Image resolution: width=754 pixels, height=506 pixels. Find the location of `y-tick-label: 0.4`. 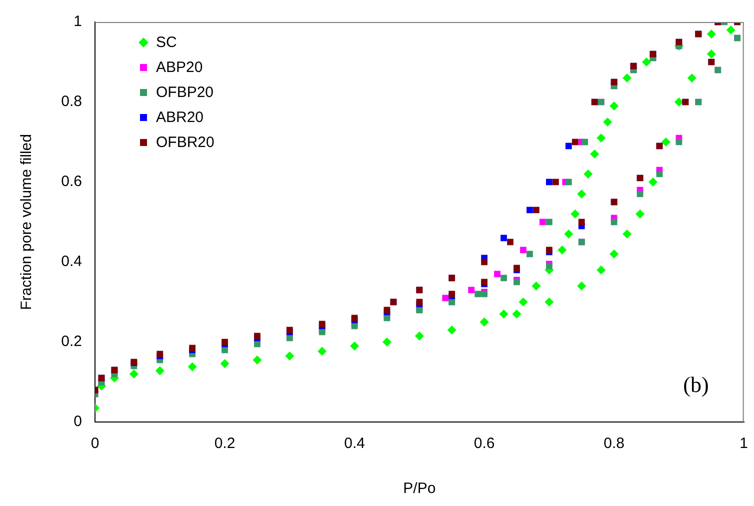

y-tick-label: 0.4 is located at coordinates (71, 261).